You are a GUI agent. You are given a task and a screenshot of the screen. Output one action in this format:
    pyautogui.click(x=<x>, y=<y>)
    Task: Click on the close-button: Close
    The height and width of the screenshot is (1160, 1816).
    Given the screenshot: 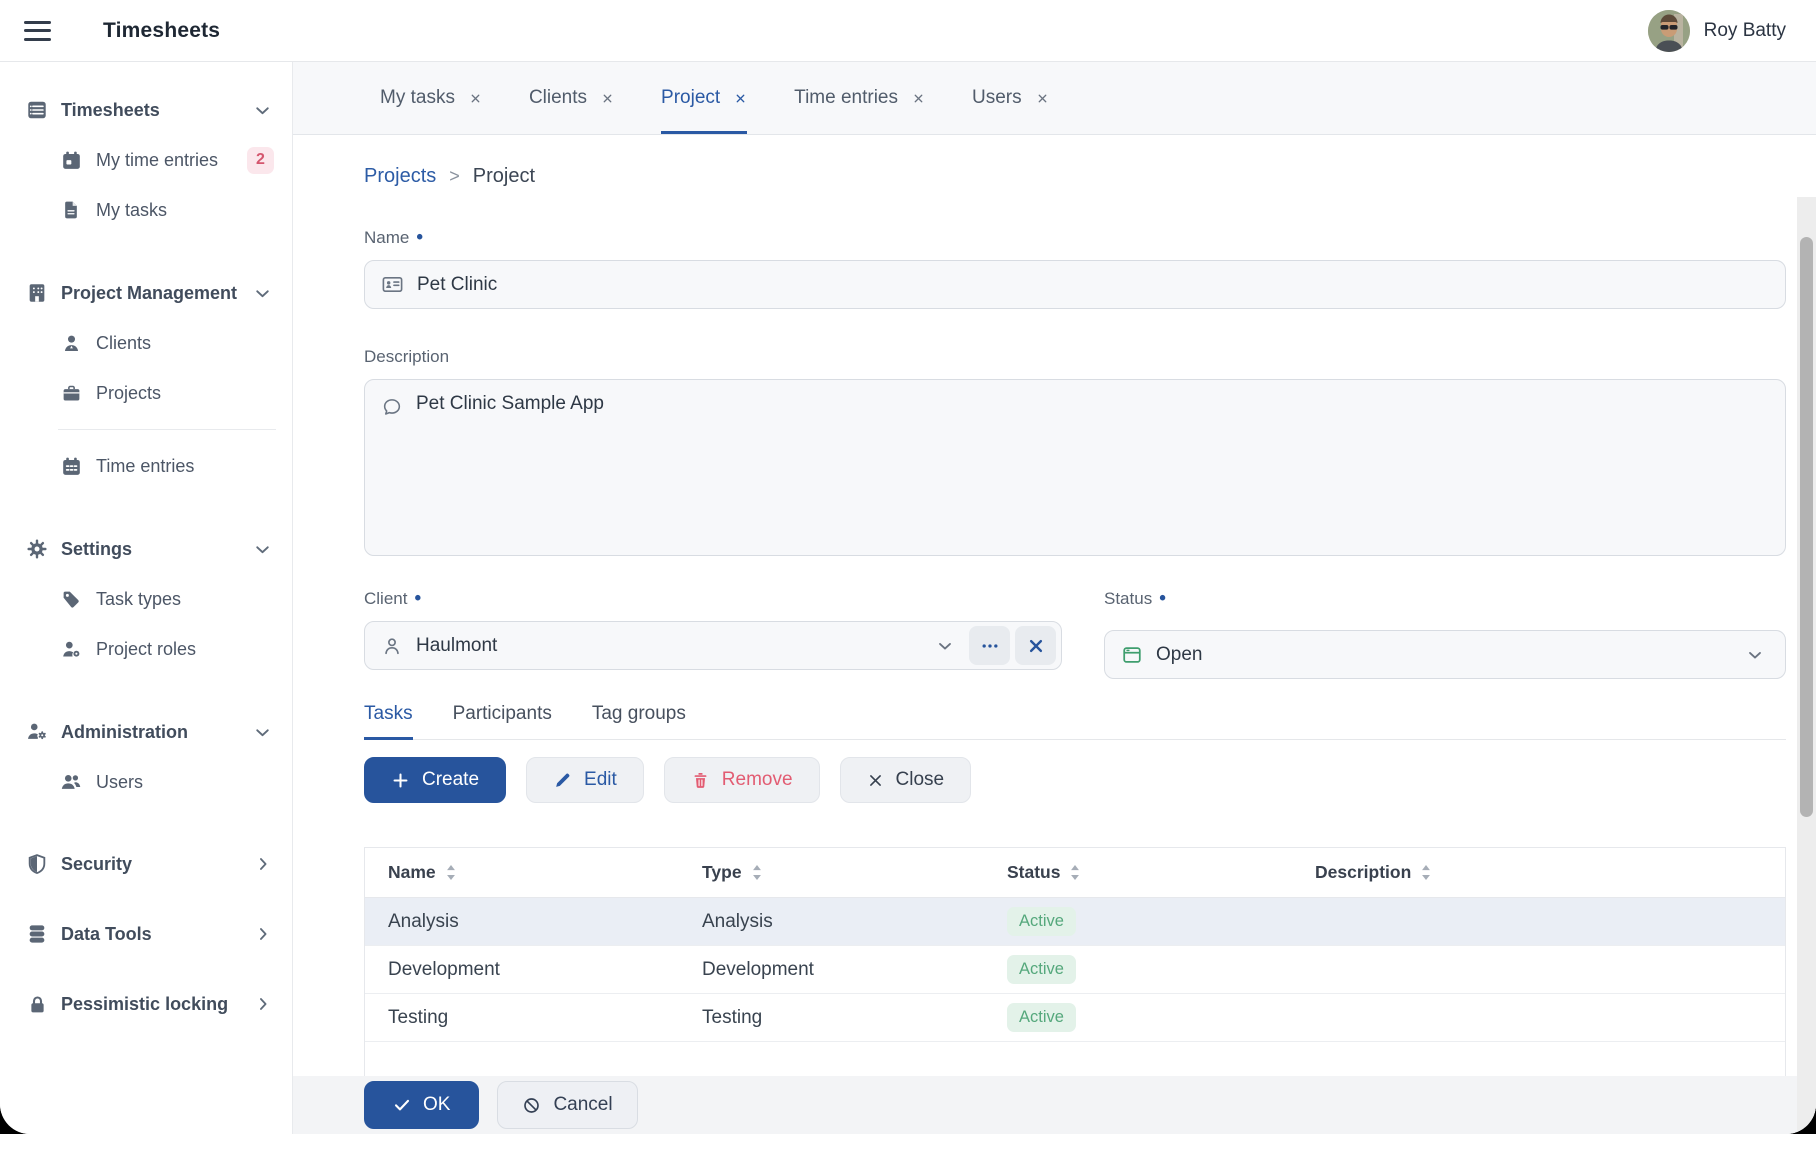 What is the action you would take?
    pyautogui.click(x=905, y=780)
    